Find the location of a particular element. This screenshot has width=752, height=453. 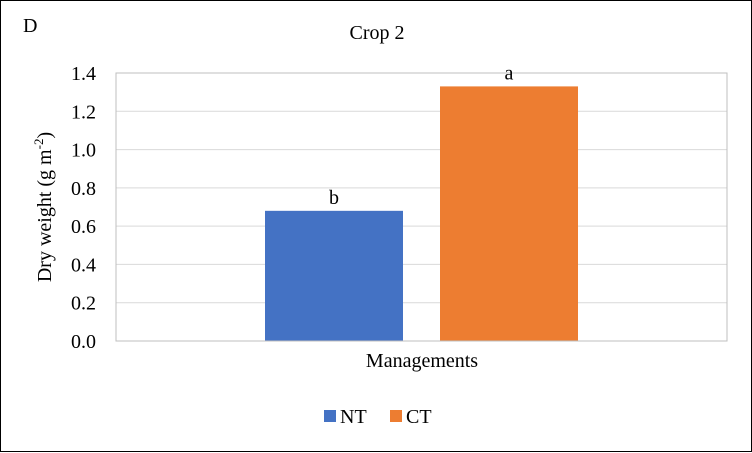

y-axis-label: Dry weight (g m-2) is located at coordinates (43, 207).